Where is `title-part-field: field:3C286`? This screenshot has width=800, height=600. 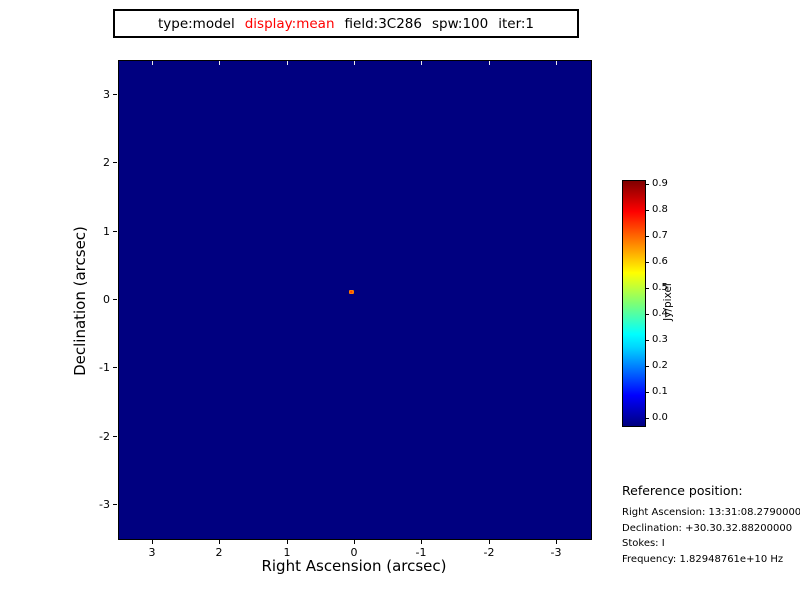 title-part-field: field:3C286 is located at coordinates (383, 23).